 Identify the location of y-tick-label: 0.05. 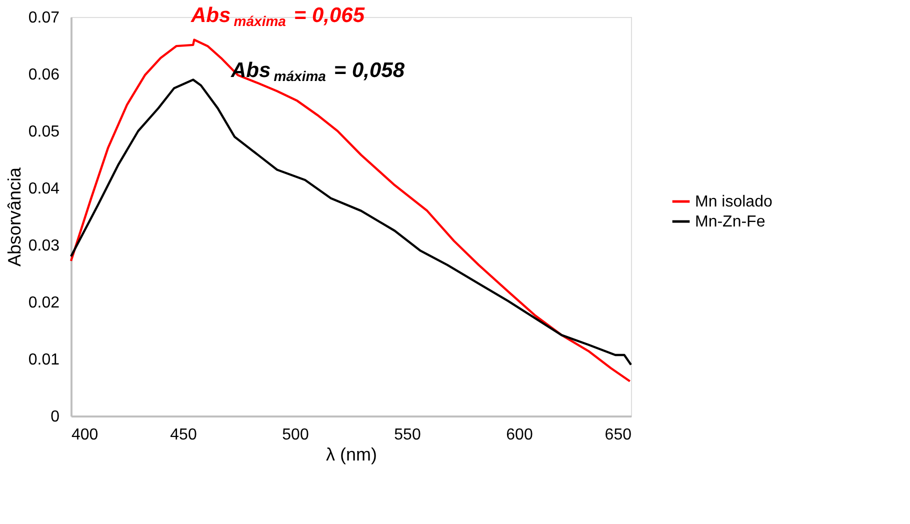
(44, 132).